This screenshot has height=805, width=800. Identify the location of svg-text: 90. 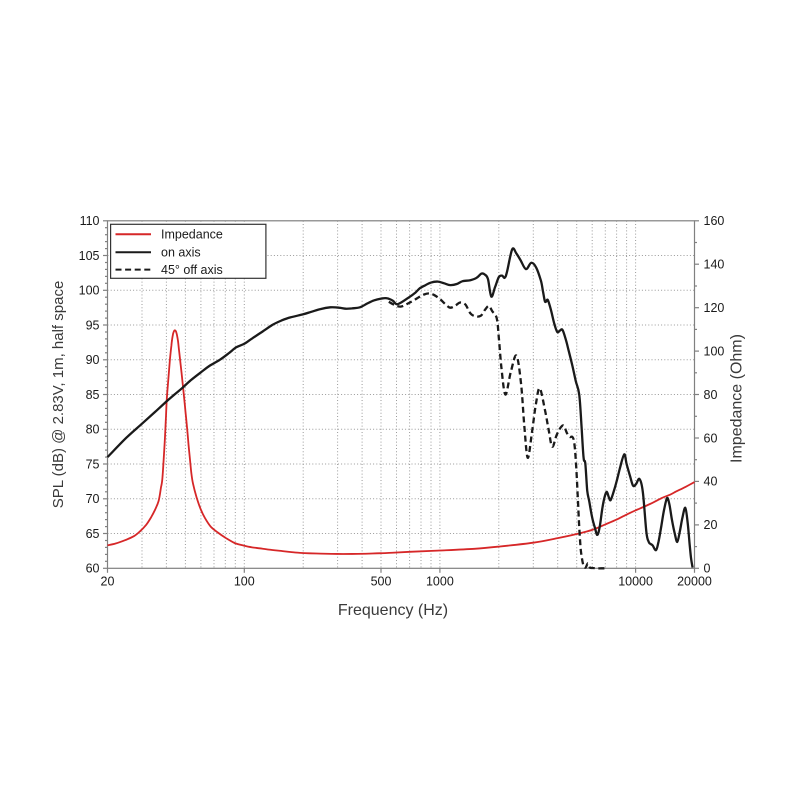
(93, 360).